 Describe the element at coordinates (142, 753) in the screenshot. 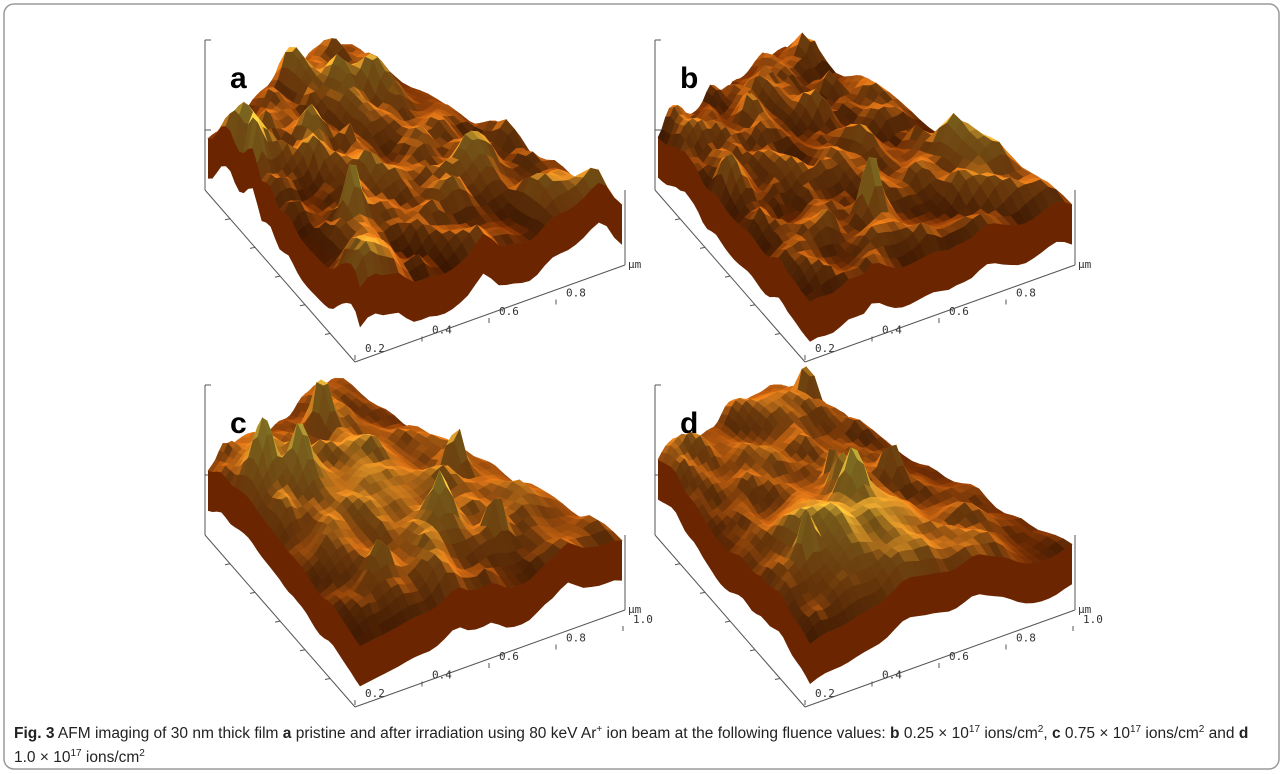

I see `caption-segment: 2` at that location.